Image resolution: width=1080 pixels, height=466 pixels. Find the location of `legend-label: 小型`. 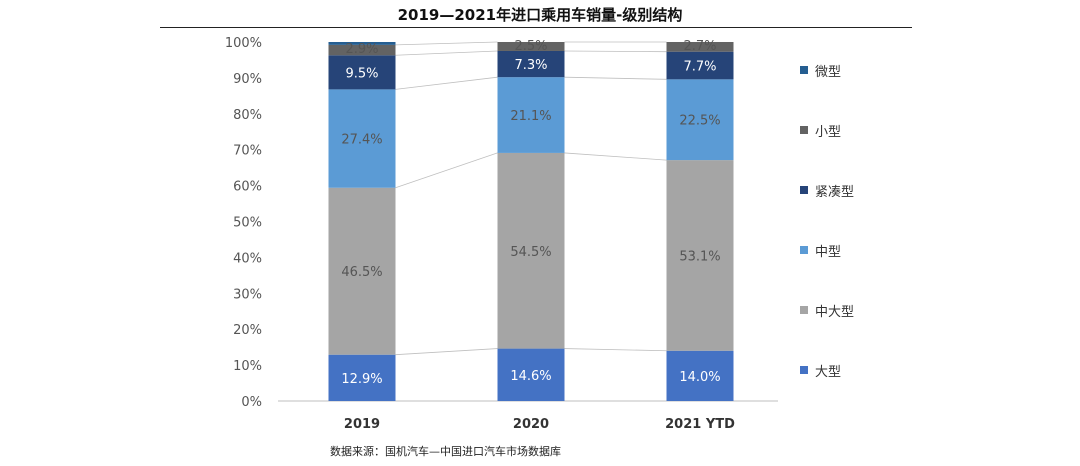

legend-label: 小型 is located at coordinates (828, 132).